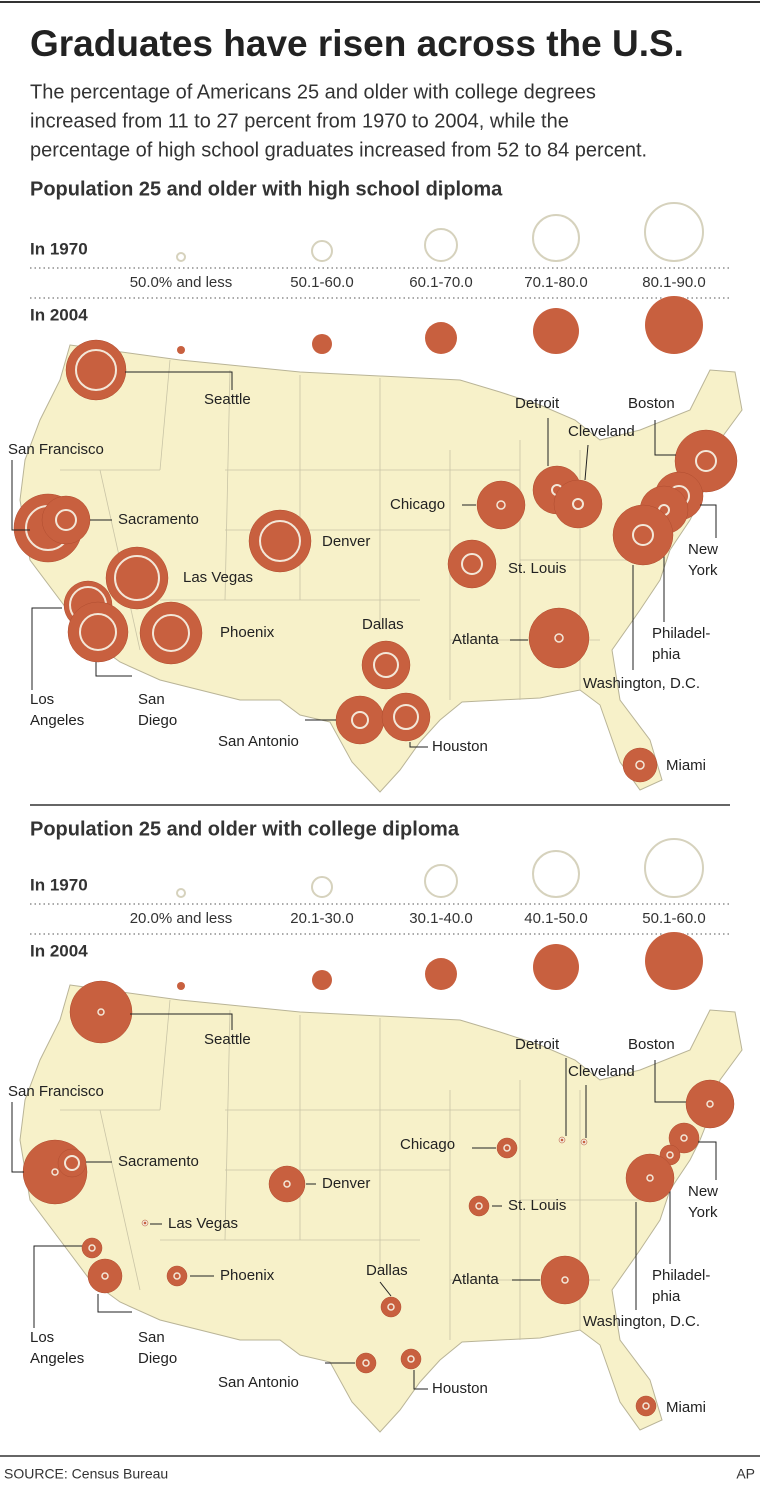  I want to click on legend-bin-label: 80.1-90.0, so click(673, 282).